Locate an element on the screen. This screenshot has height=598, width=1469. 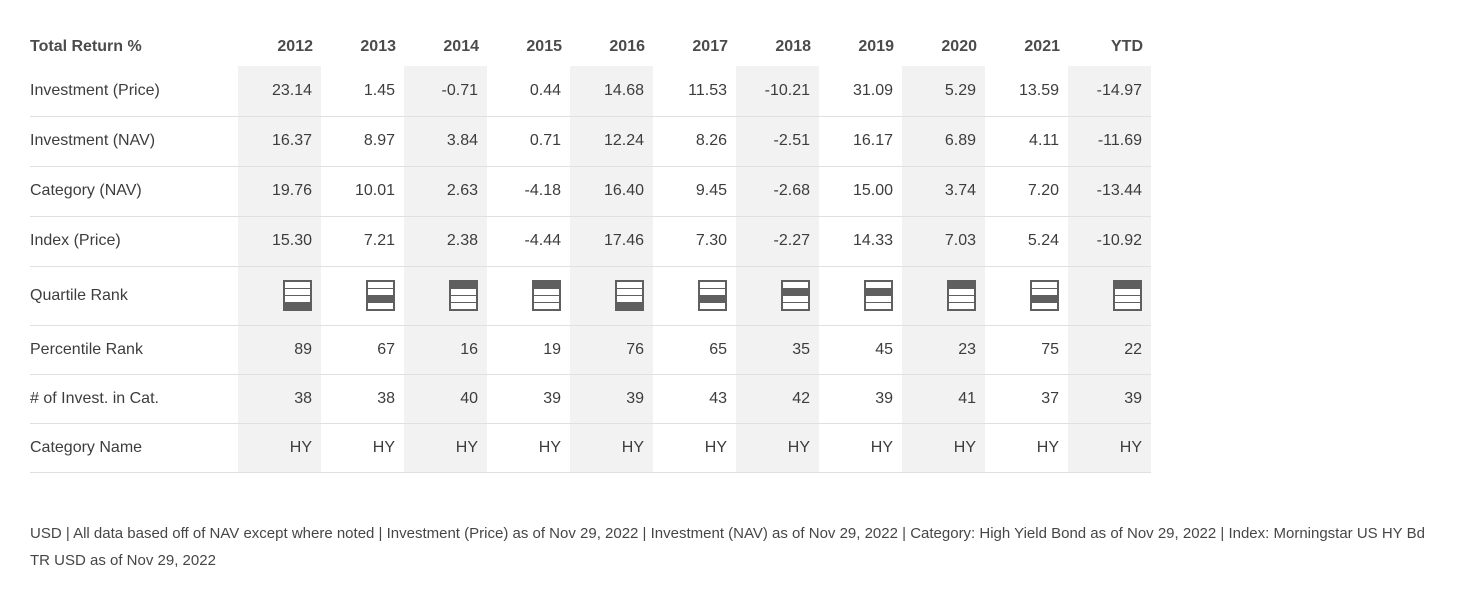
row-label: Quartile Rank is located at coordinates (134, 296).